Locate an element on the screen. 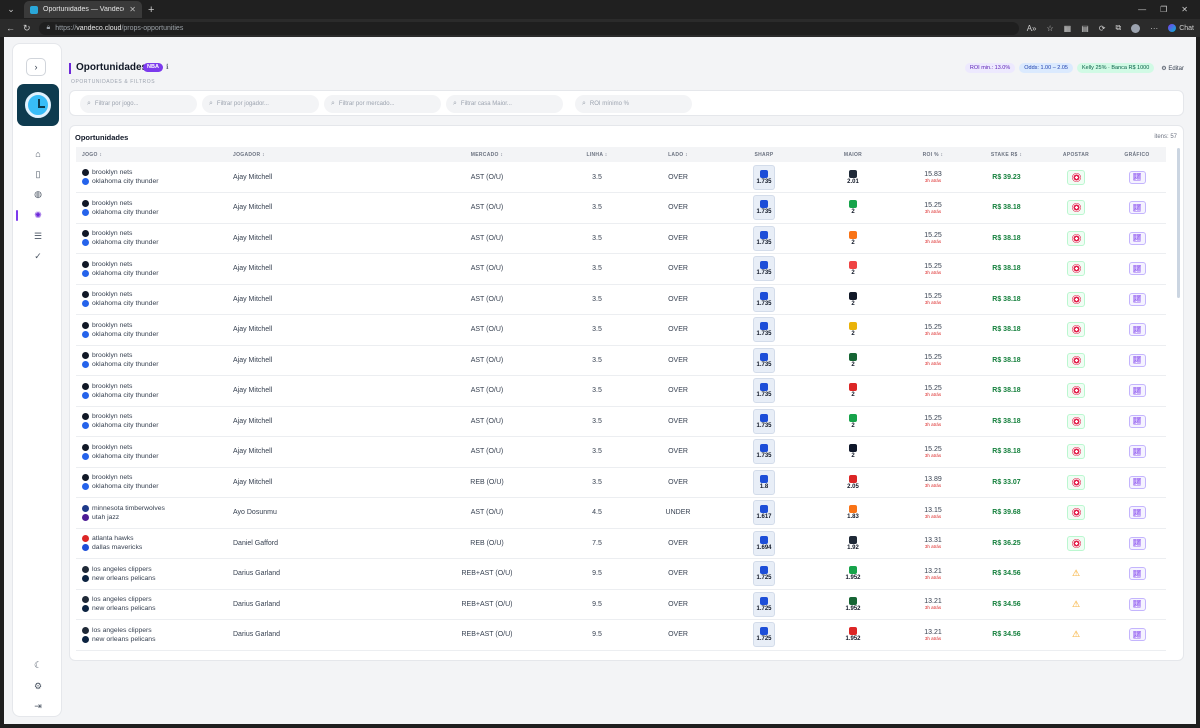 The image size is (1200, 728). profile-avatar is located at coordinates (1136, 28).